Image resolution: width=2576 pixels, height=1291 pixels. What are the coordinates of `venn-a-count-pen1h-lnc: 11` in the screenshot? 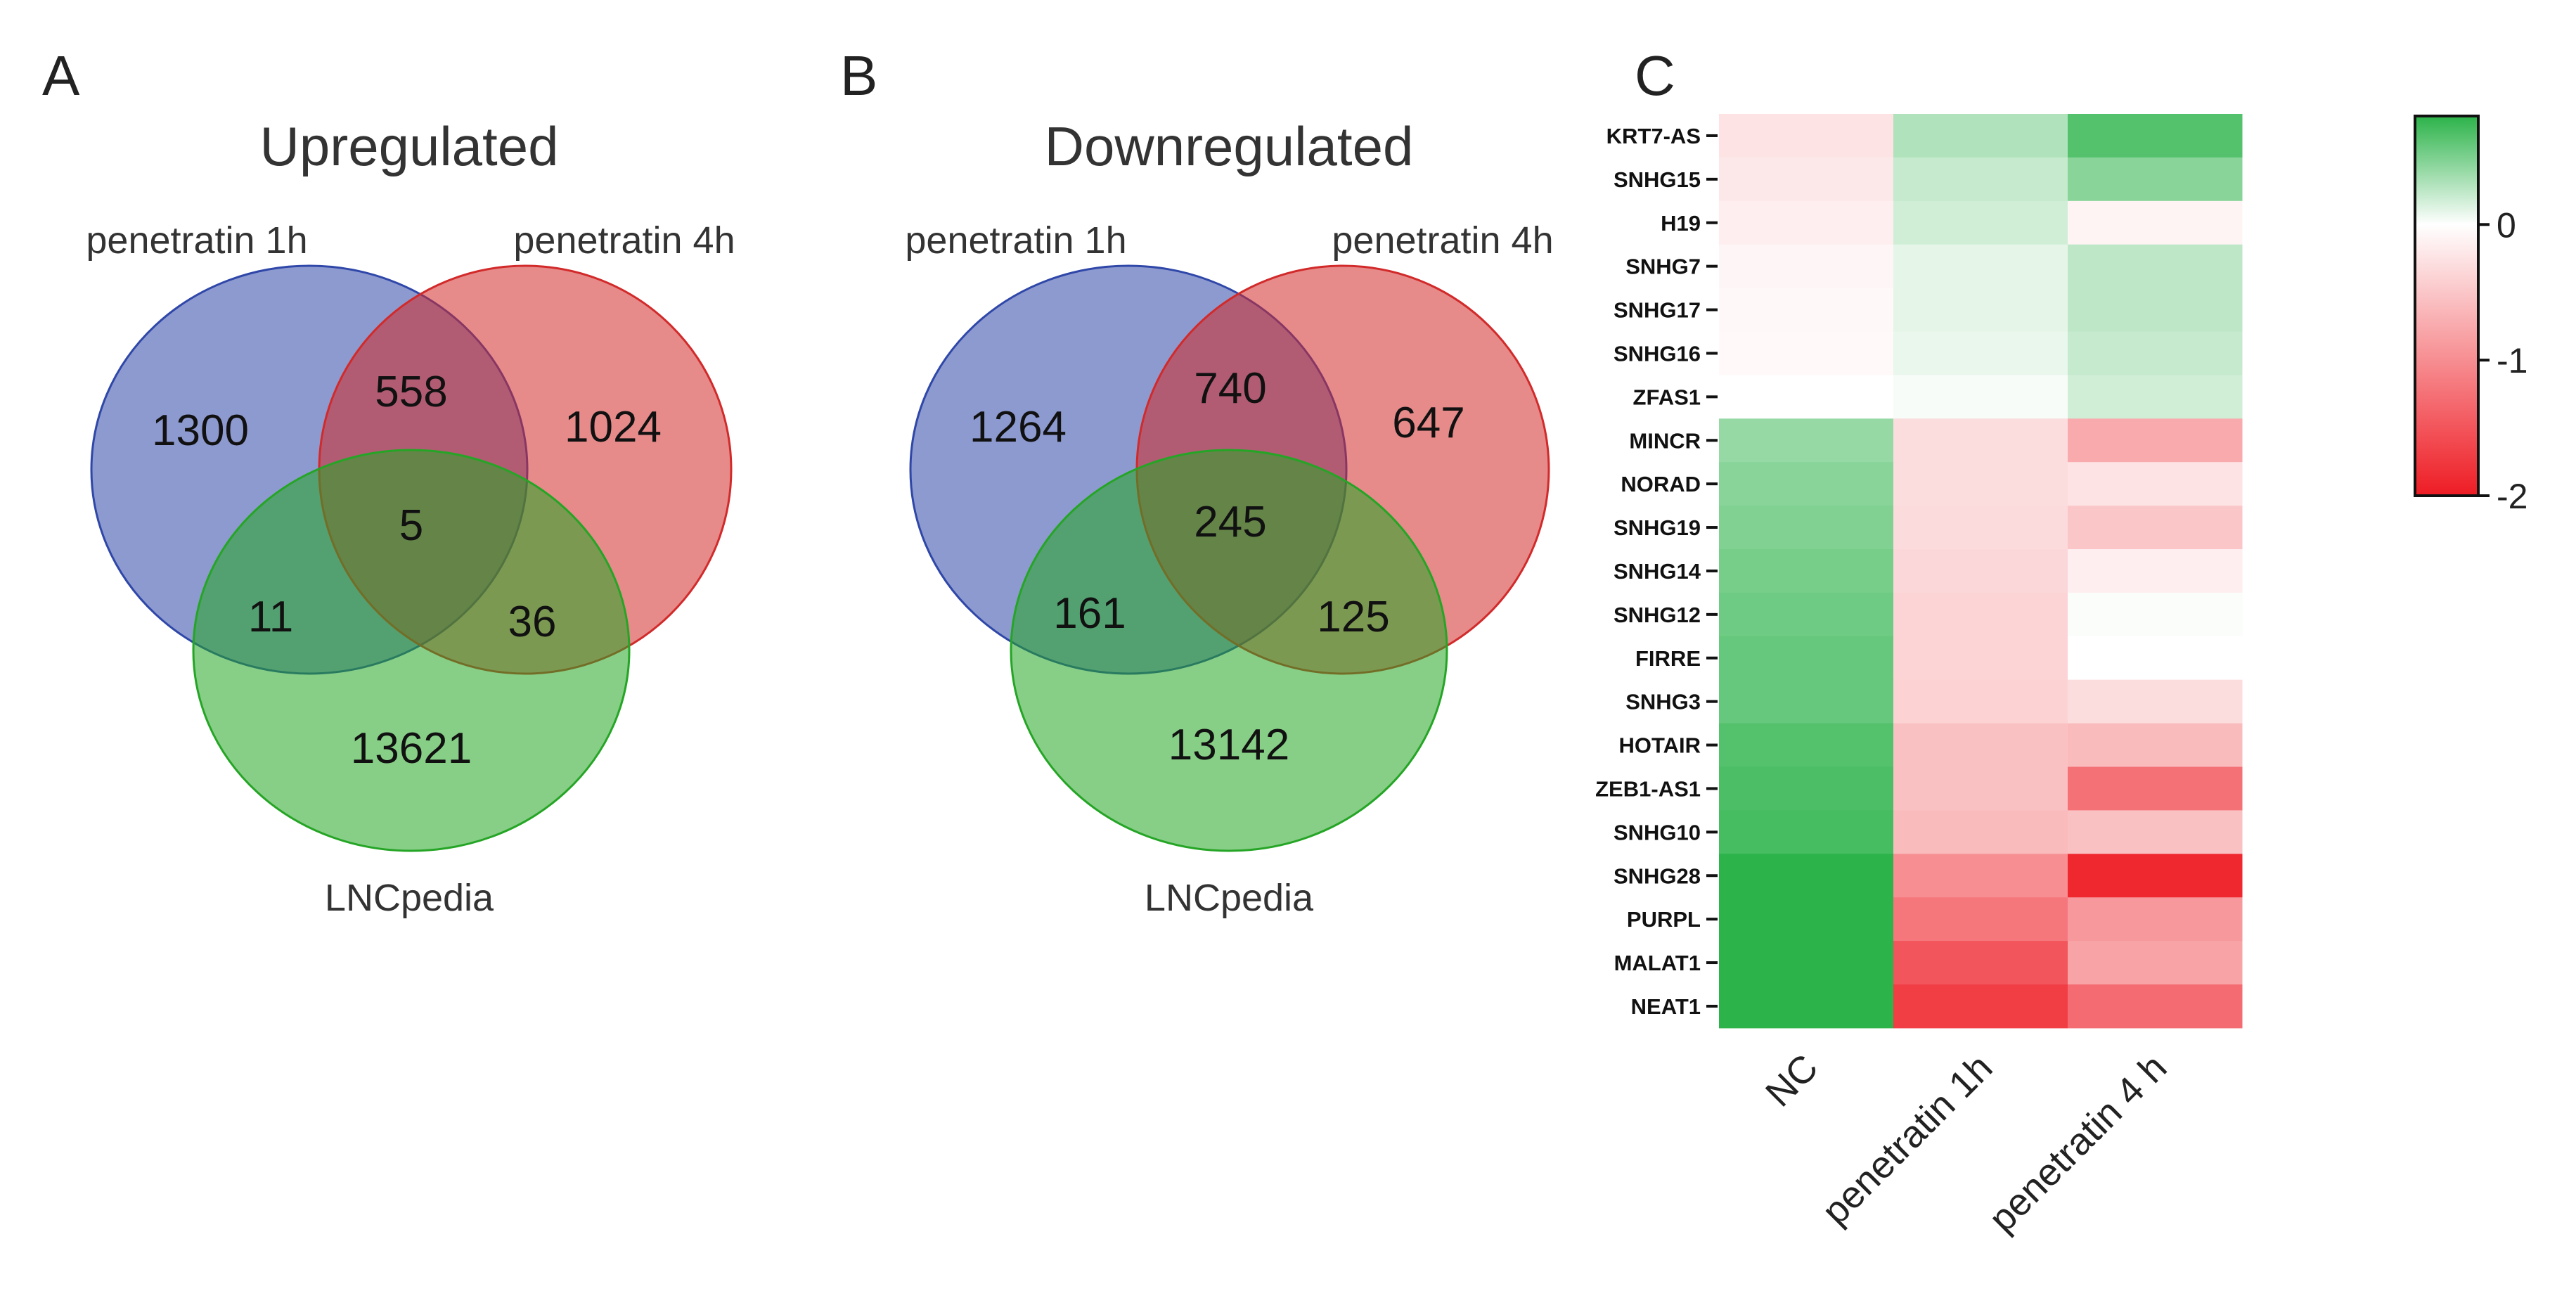 It's located at (270, 617).